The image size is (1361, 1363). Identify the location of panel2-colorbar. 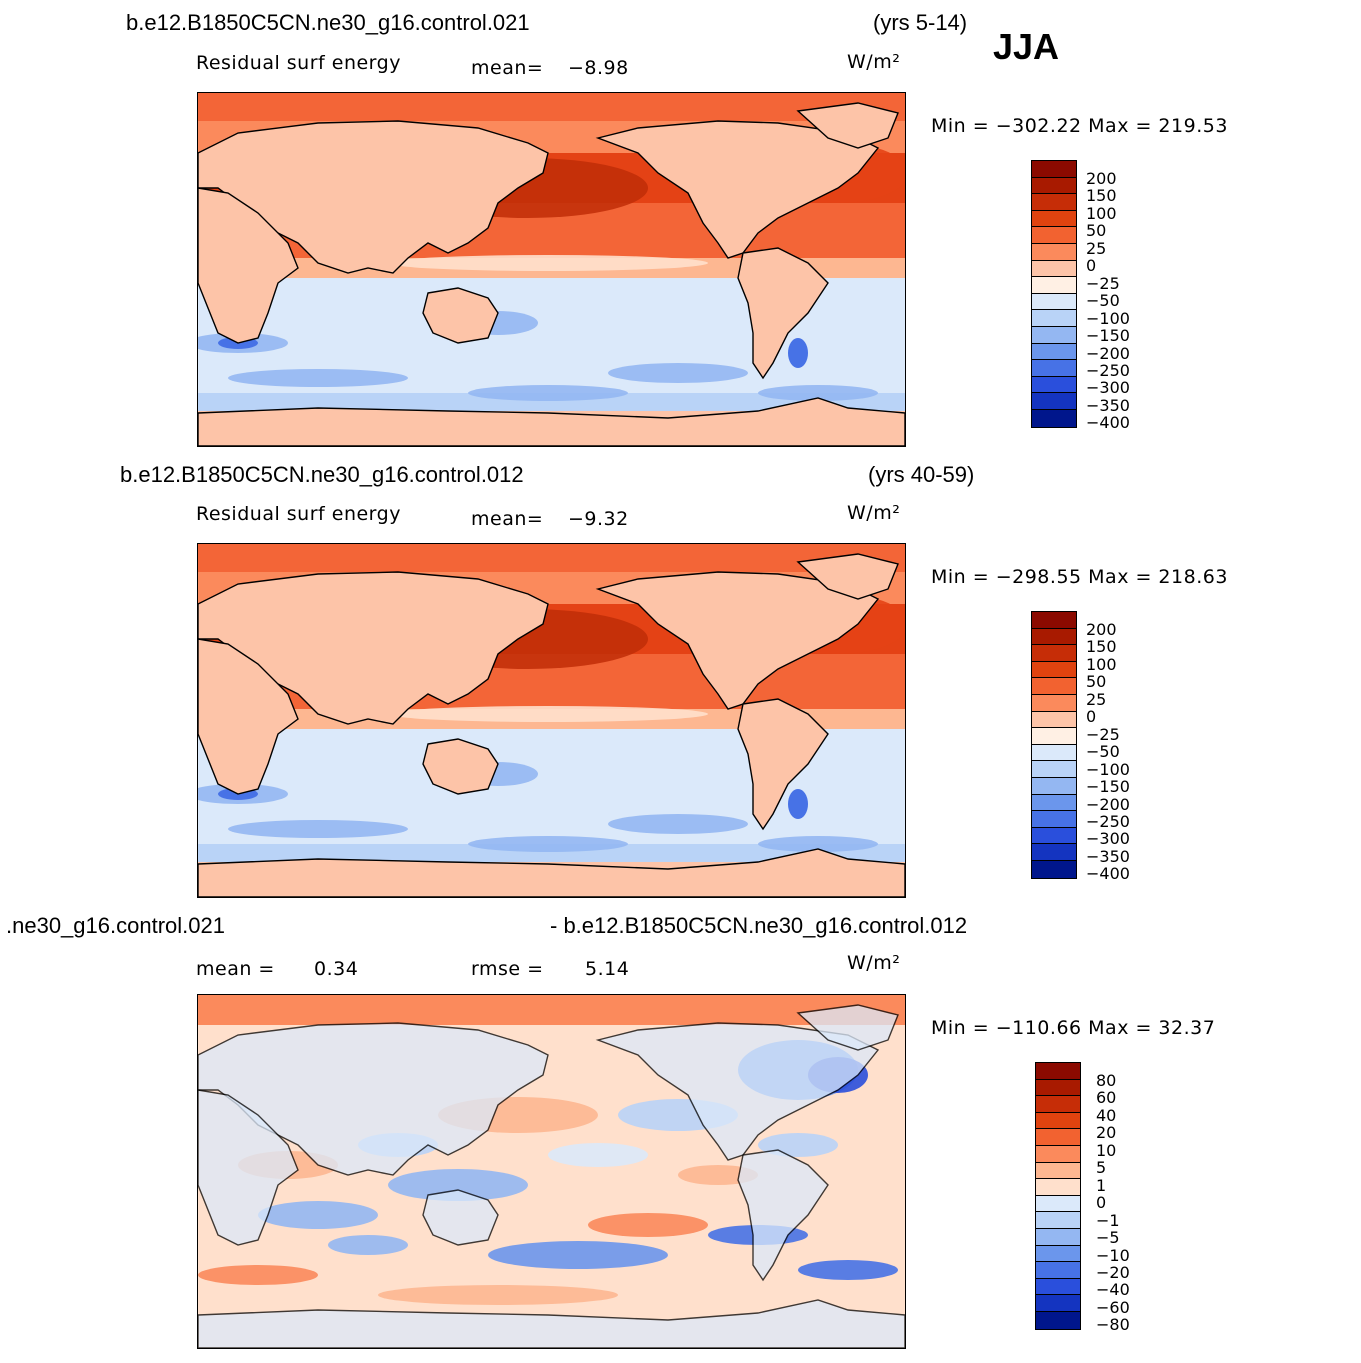
(1054, 745).